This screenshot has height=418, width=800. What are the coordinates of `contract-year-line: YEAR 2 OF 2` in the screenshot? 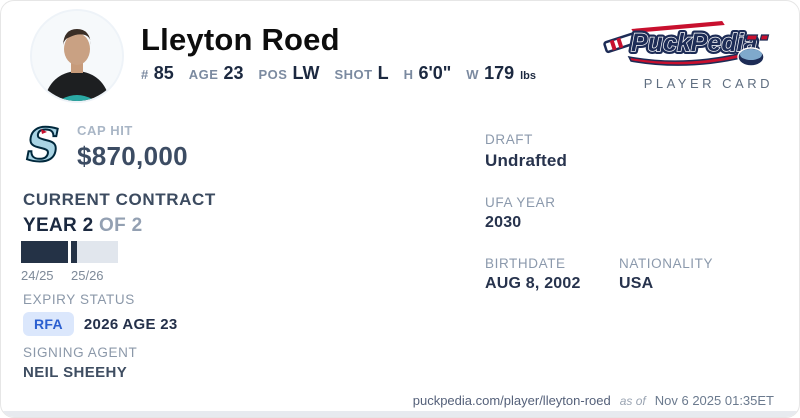 It's located at (82, 226).